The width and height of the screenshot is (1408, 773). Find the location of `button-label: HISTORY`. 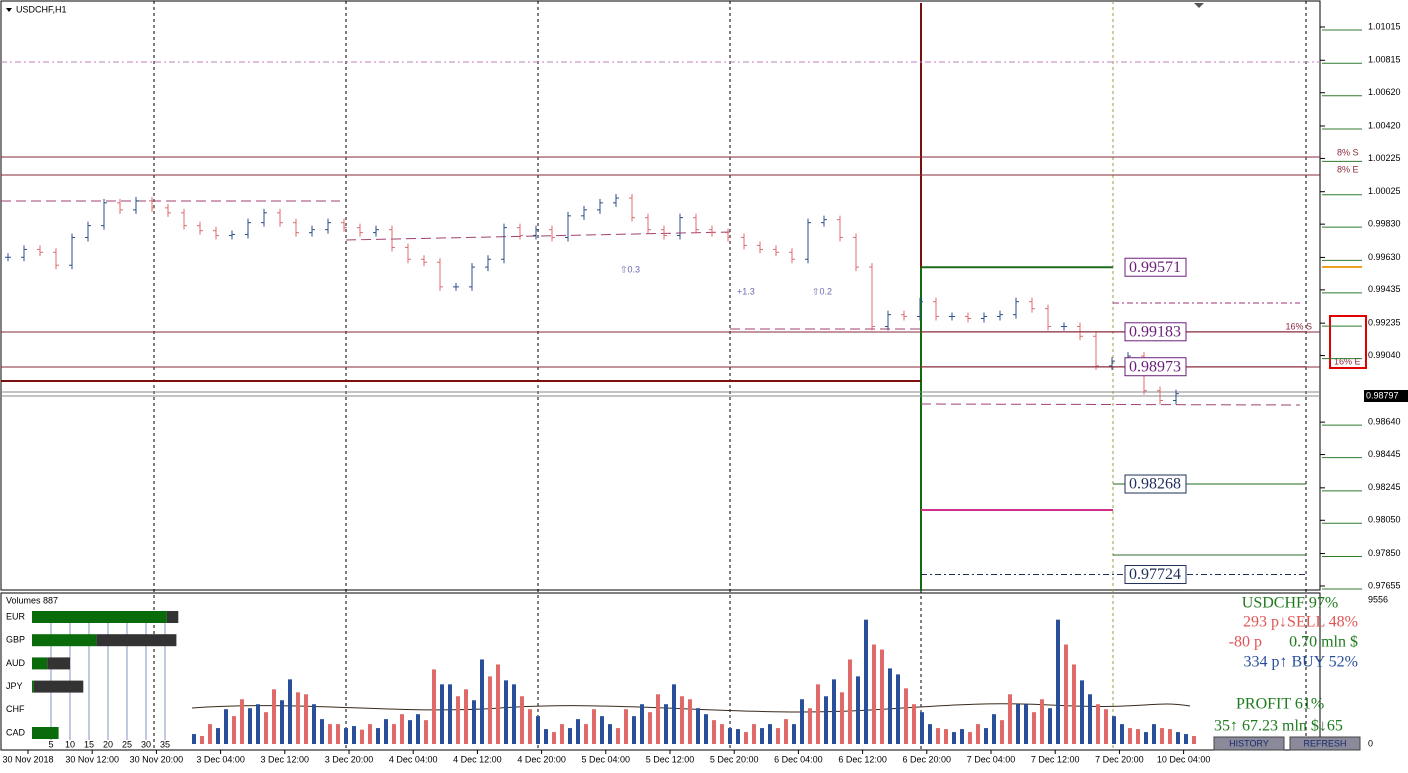

button-label: HISTORY is located at coordinates (1249, 743).